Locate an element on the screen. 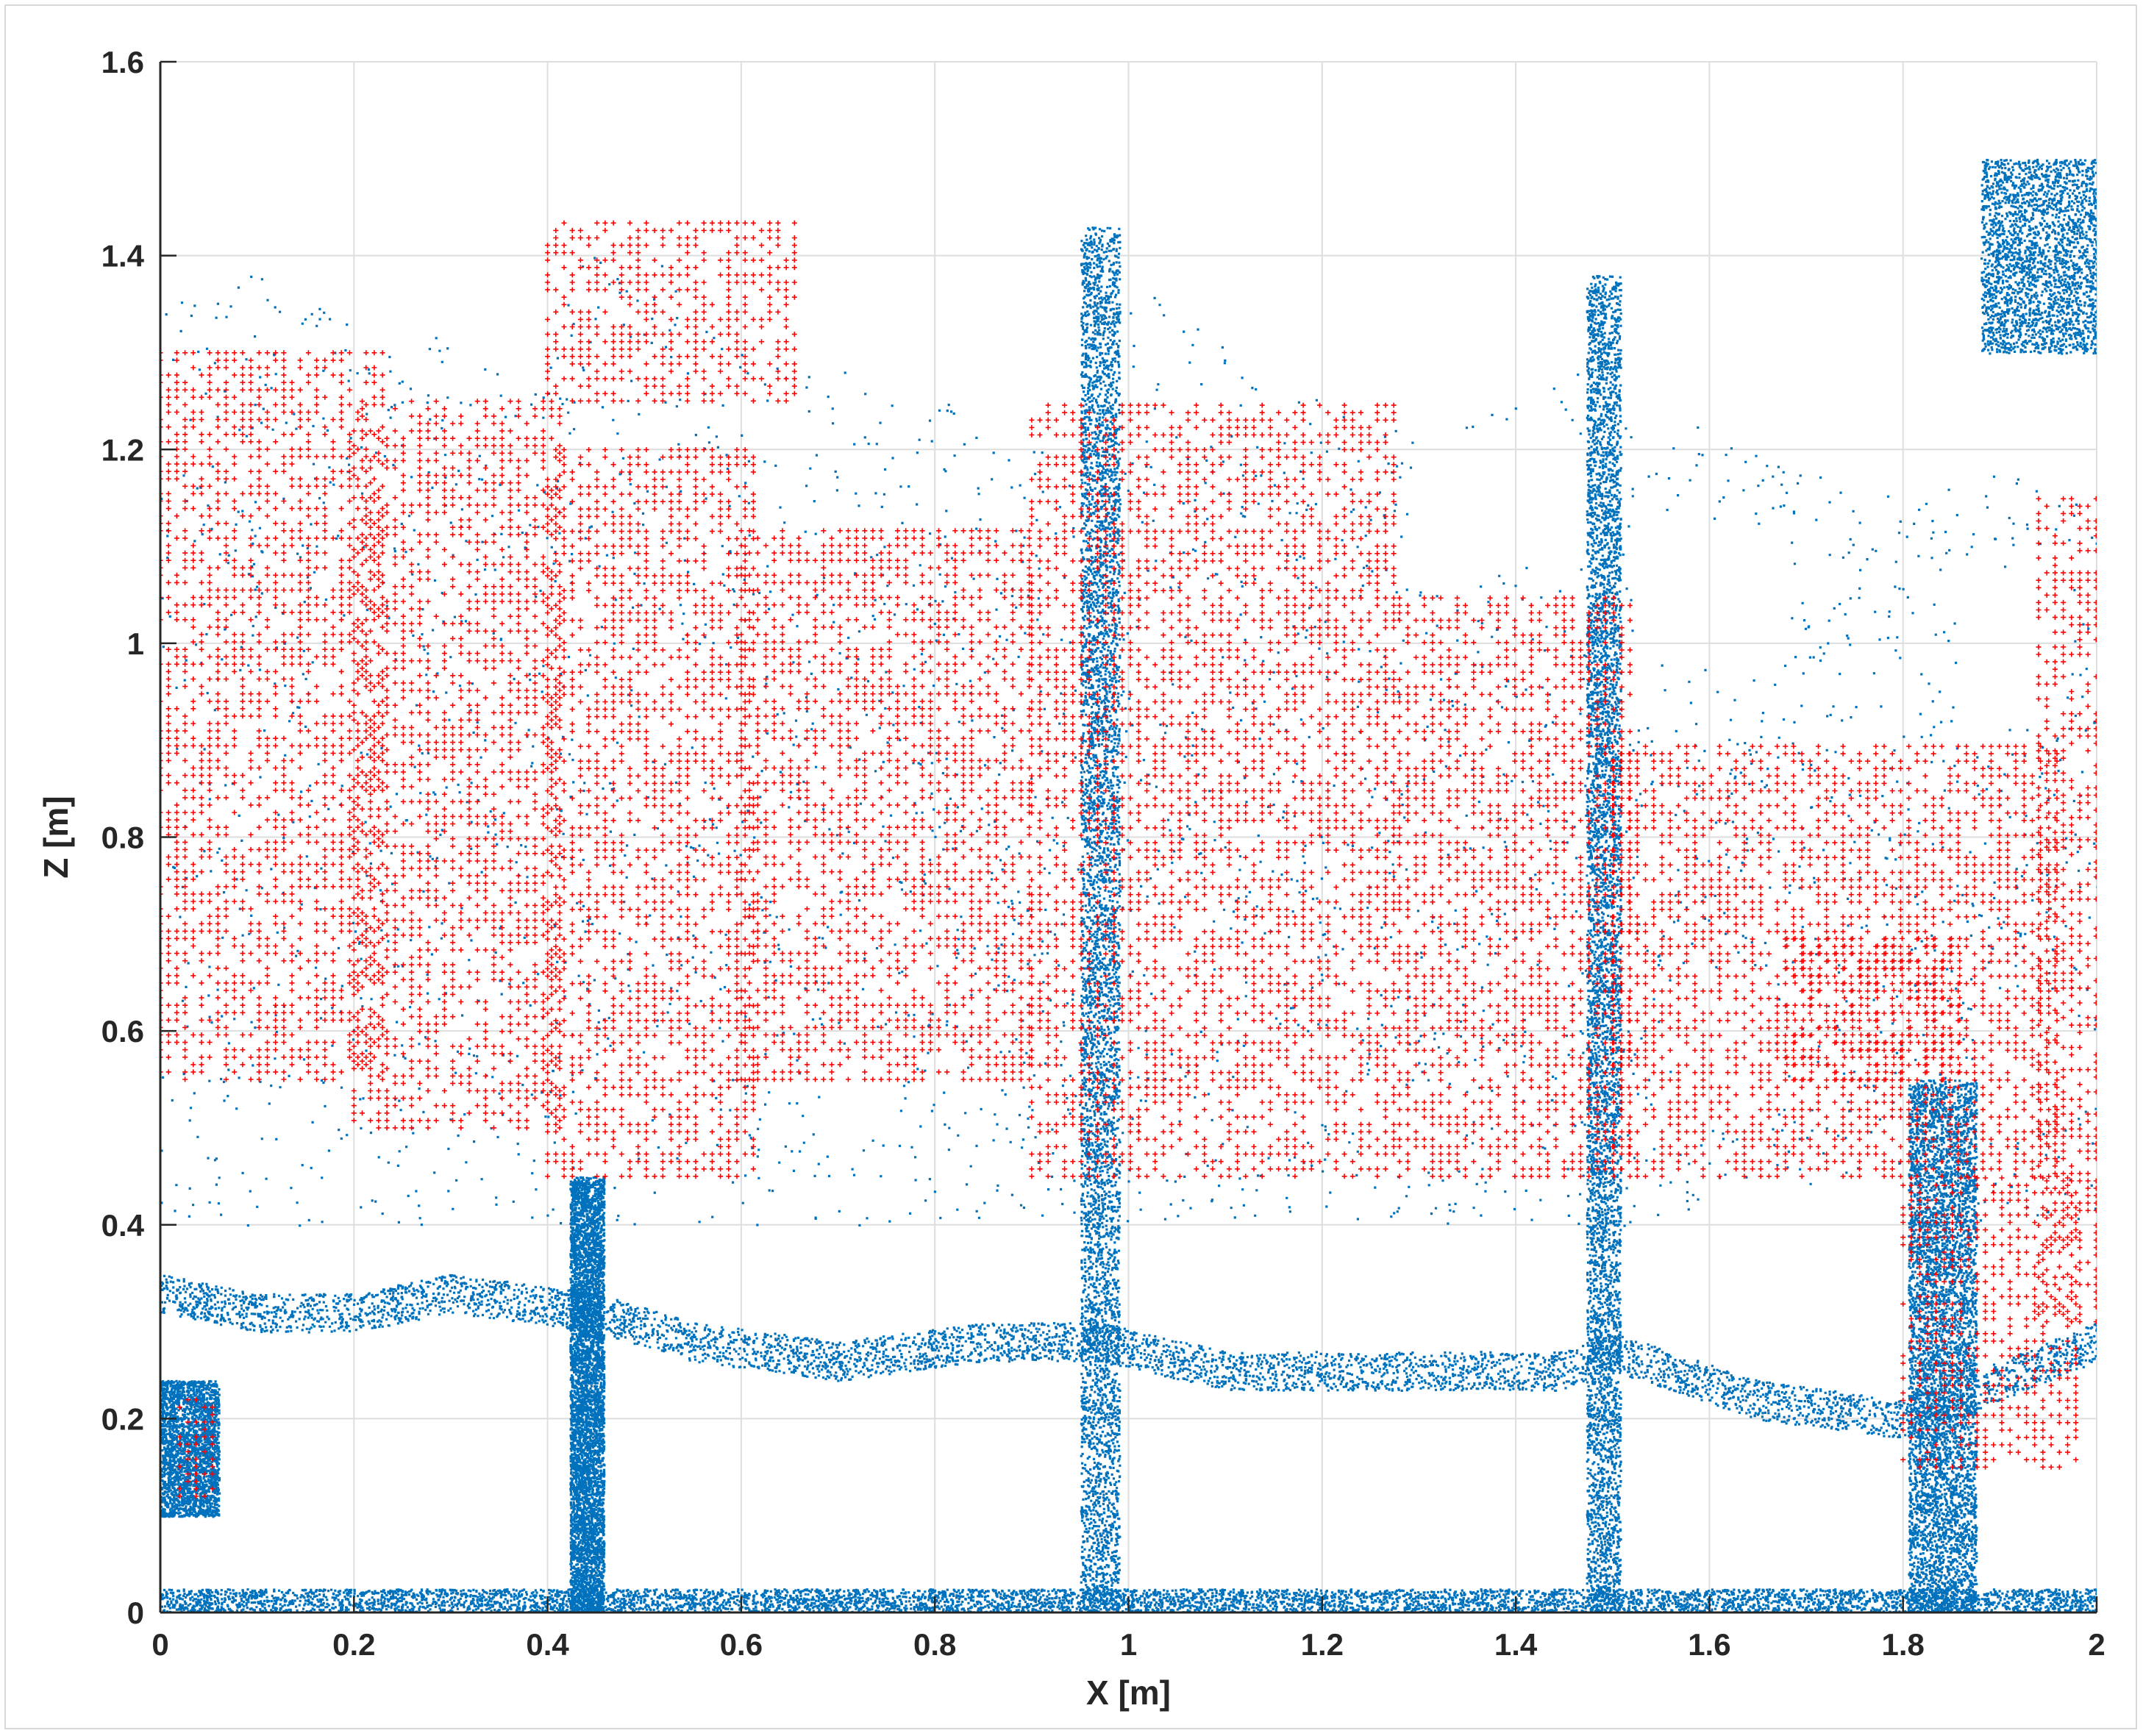 The width and height of the screenshot is (2143, 1736). x-axis-label: X [m] is located at coordinates (1128, 1693).